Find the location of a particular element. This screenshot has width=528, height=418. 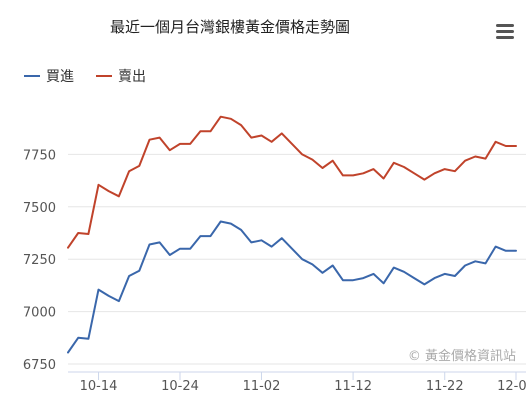

legend-item-sell: 賣出 is located at coordinates (121, 76).